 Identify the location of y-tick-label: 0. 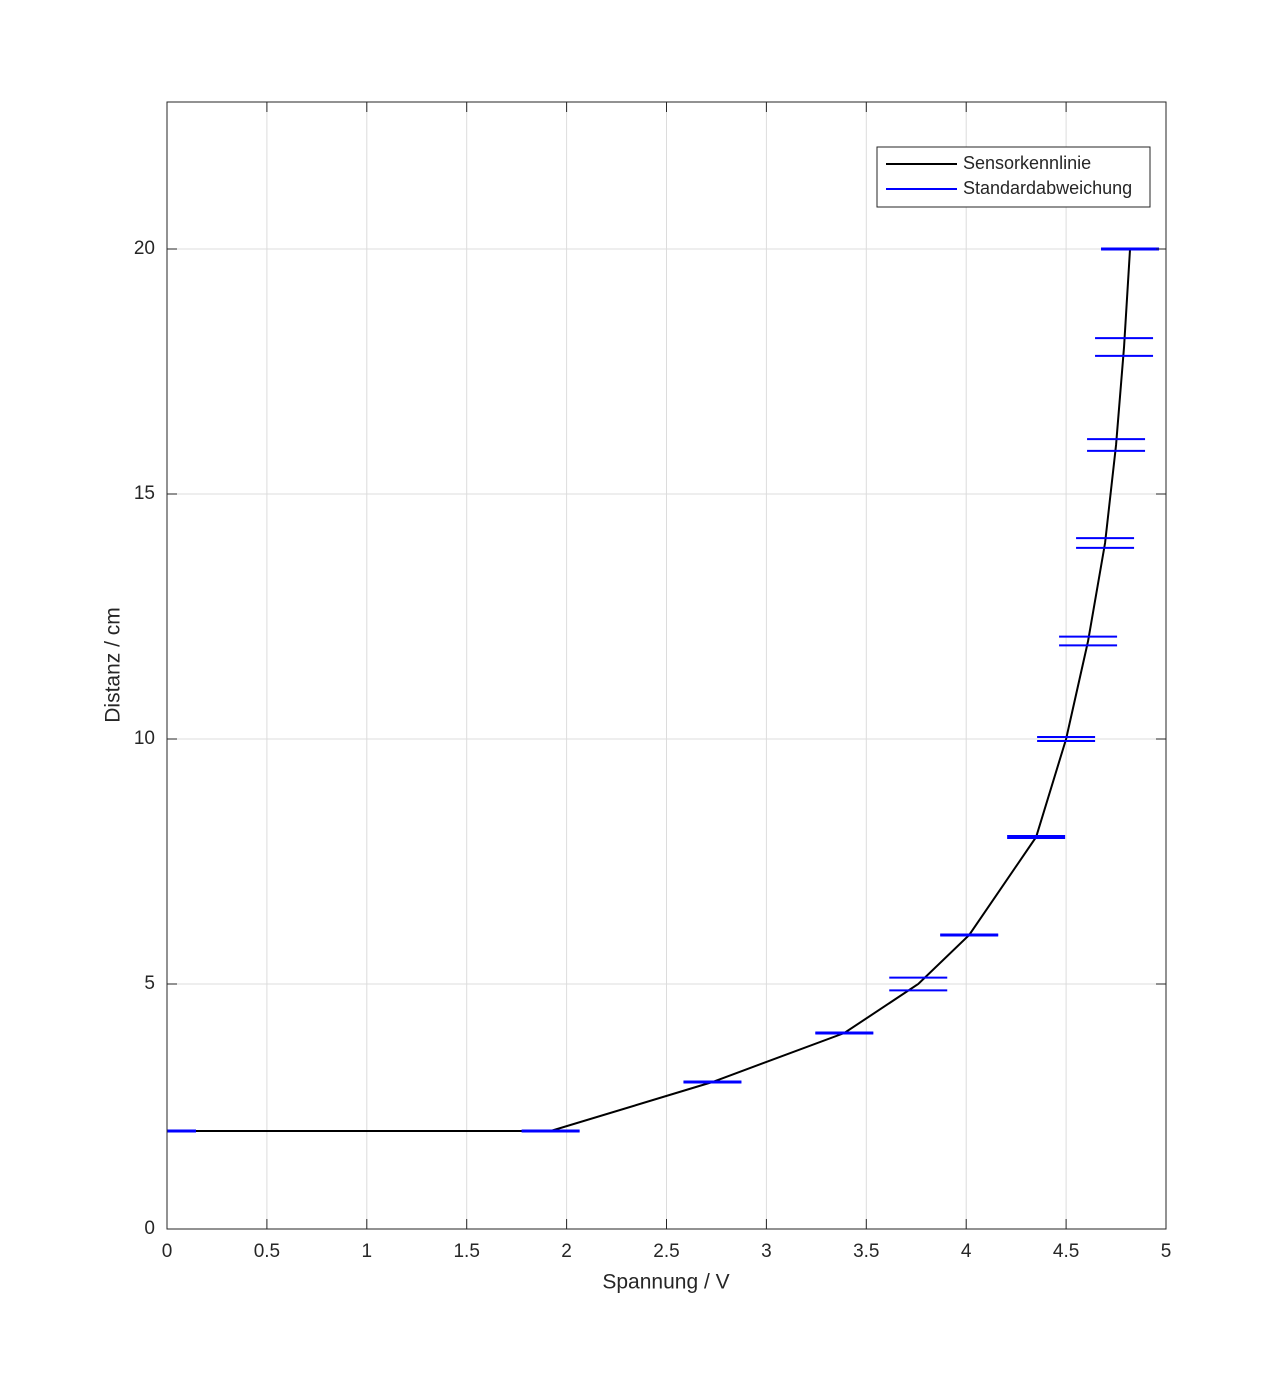
(149, 1228).